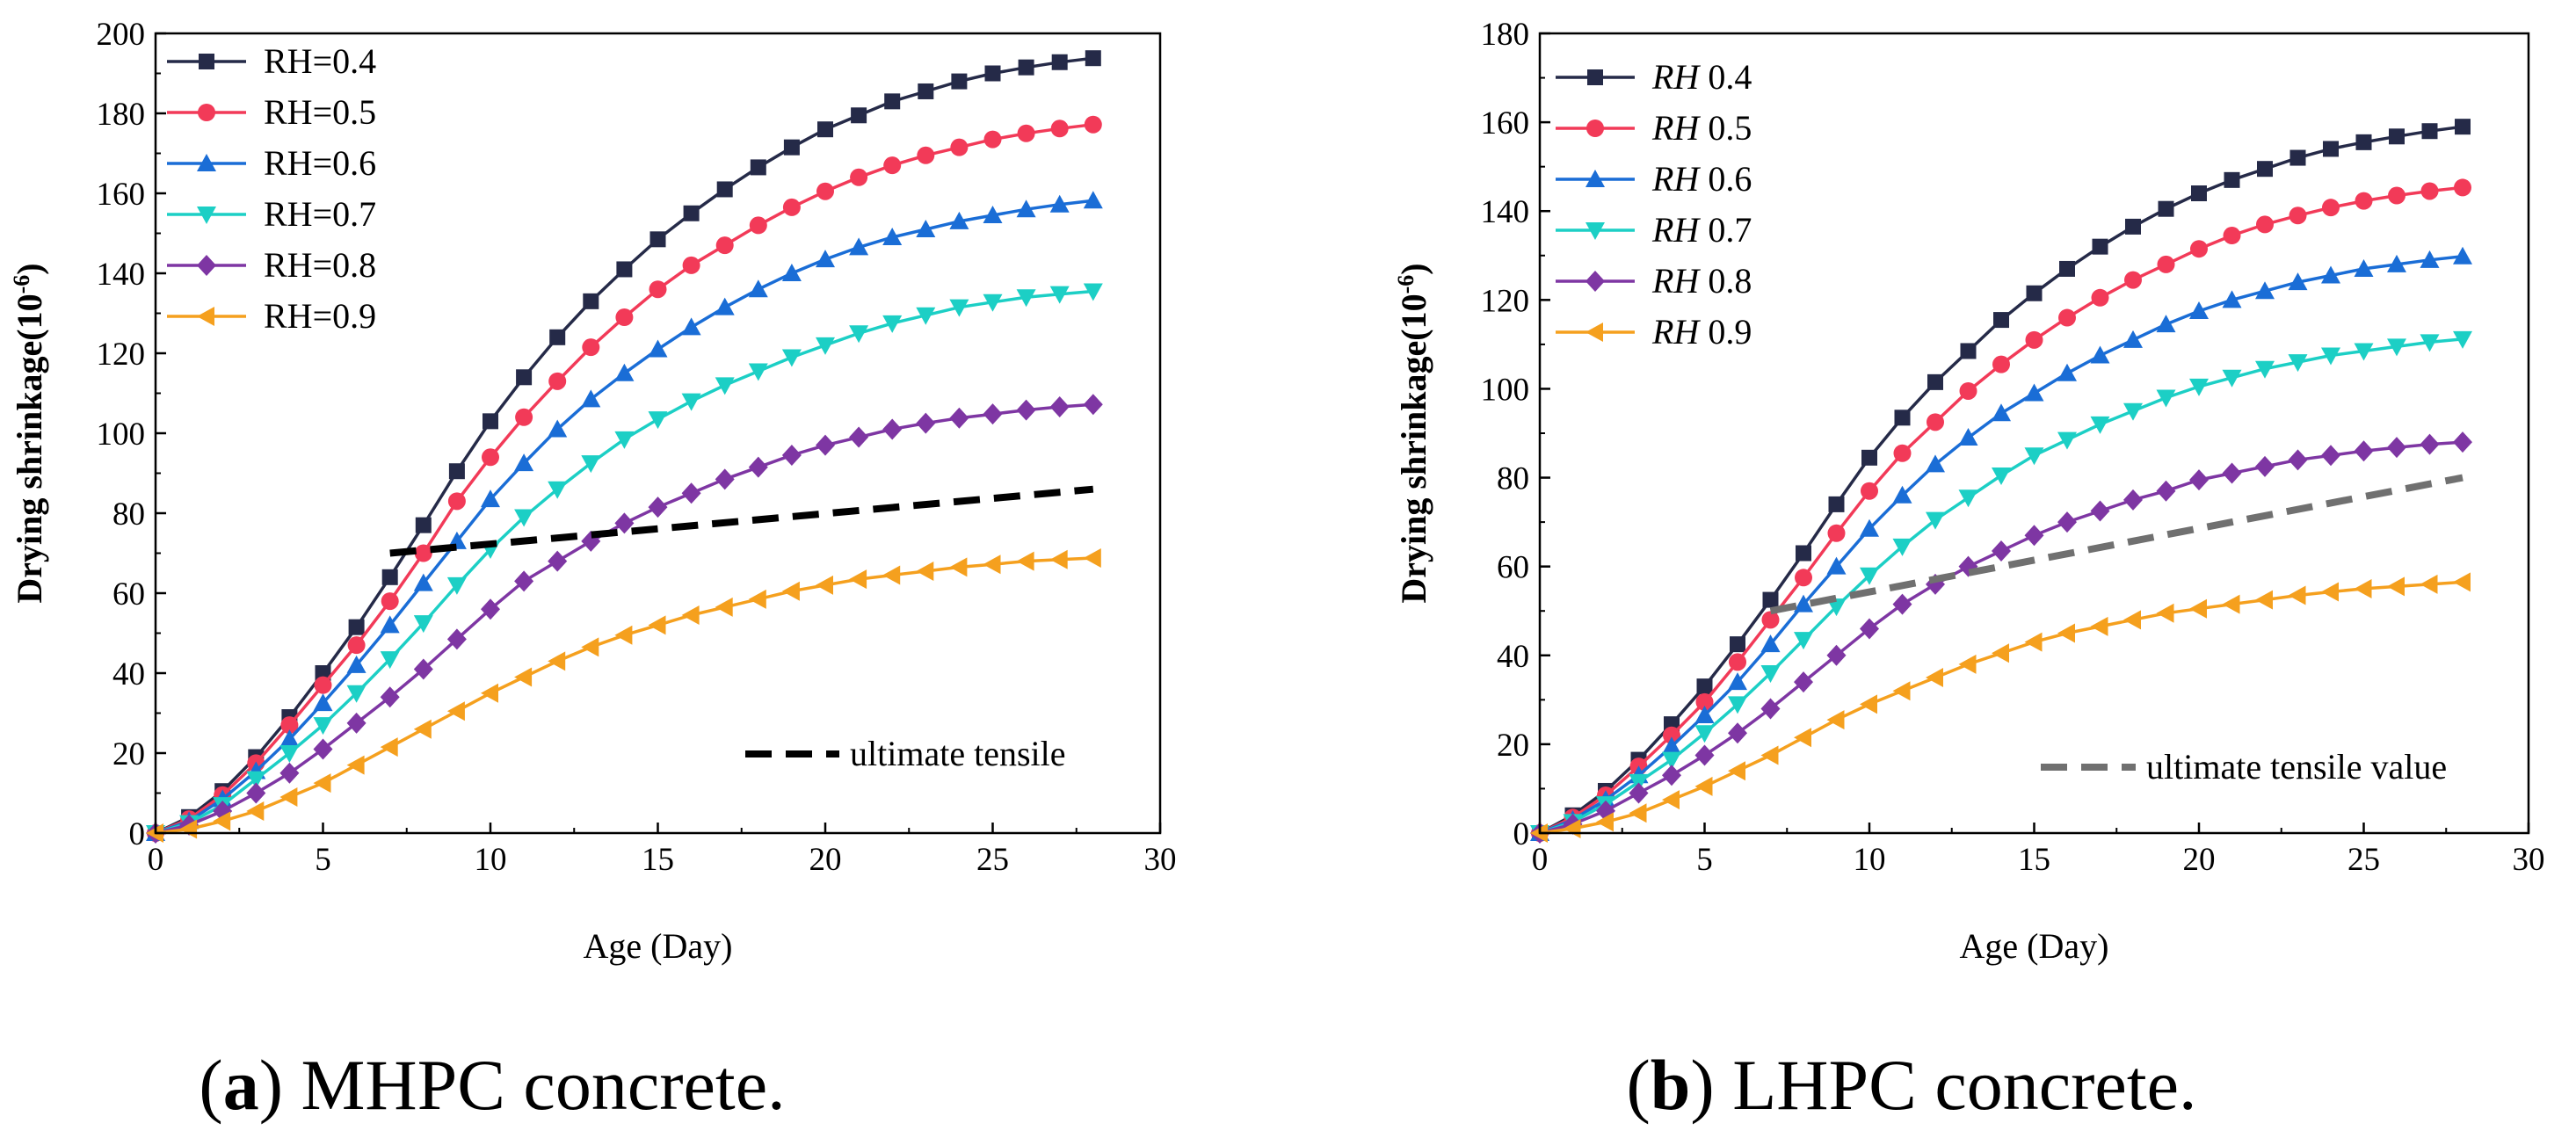  Describe the element at coordinates (1540, 860) in the screenshot. I see `x-tick-label-b-0: 0` at that location.